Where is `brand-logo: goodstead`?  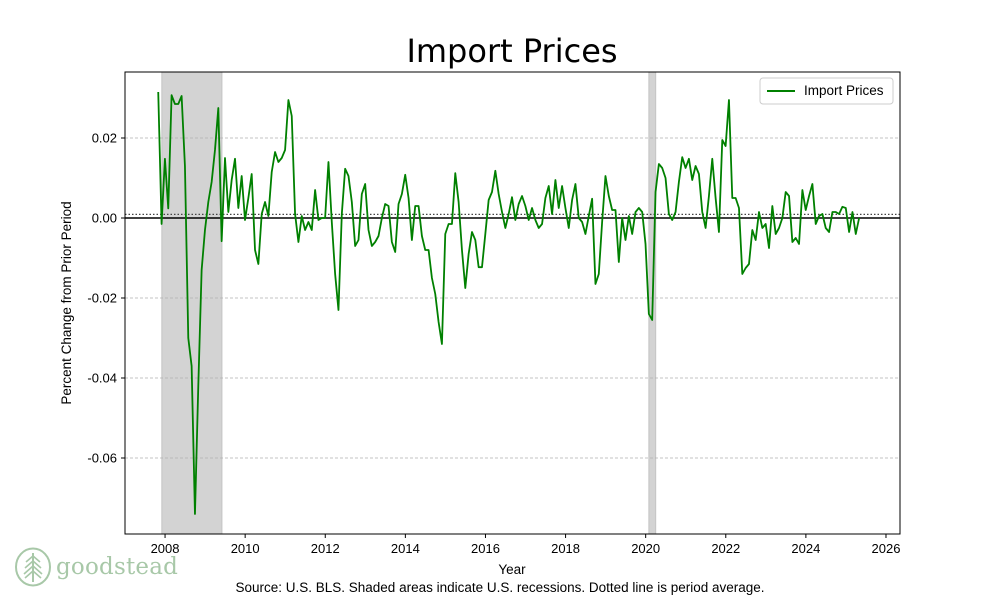 brand-logo: goodstead is located at coordinates (96, 567).